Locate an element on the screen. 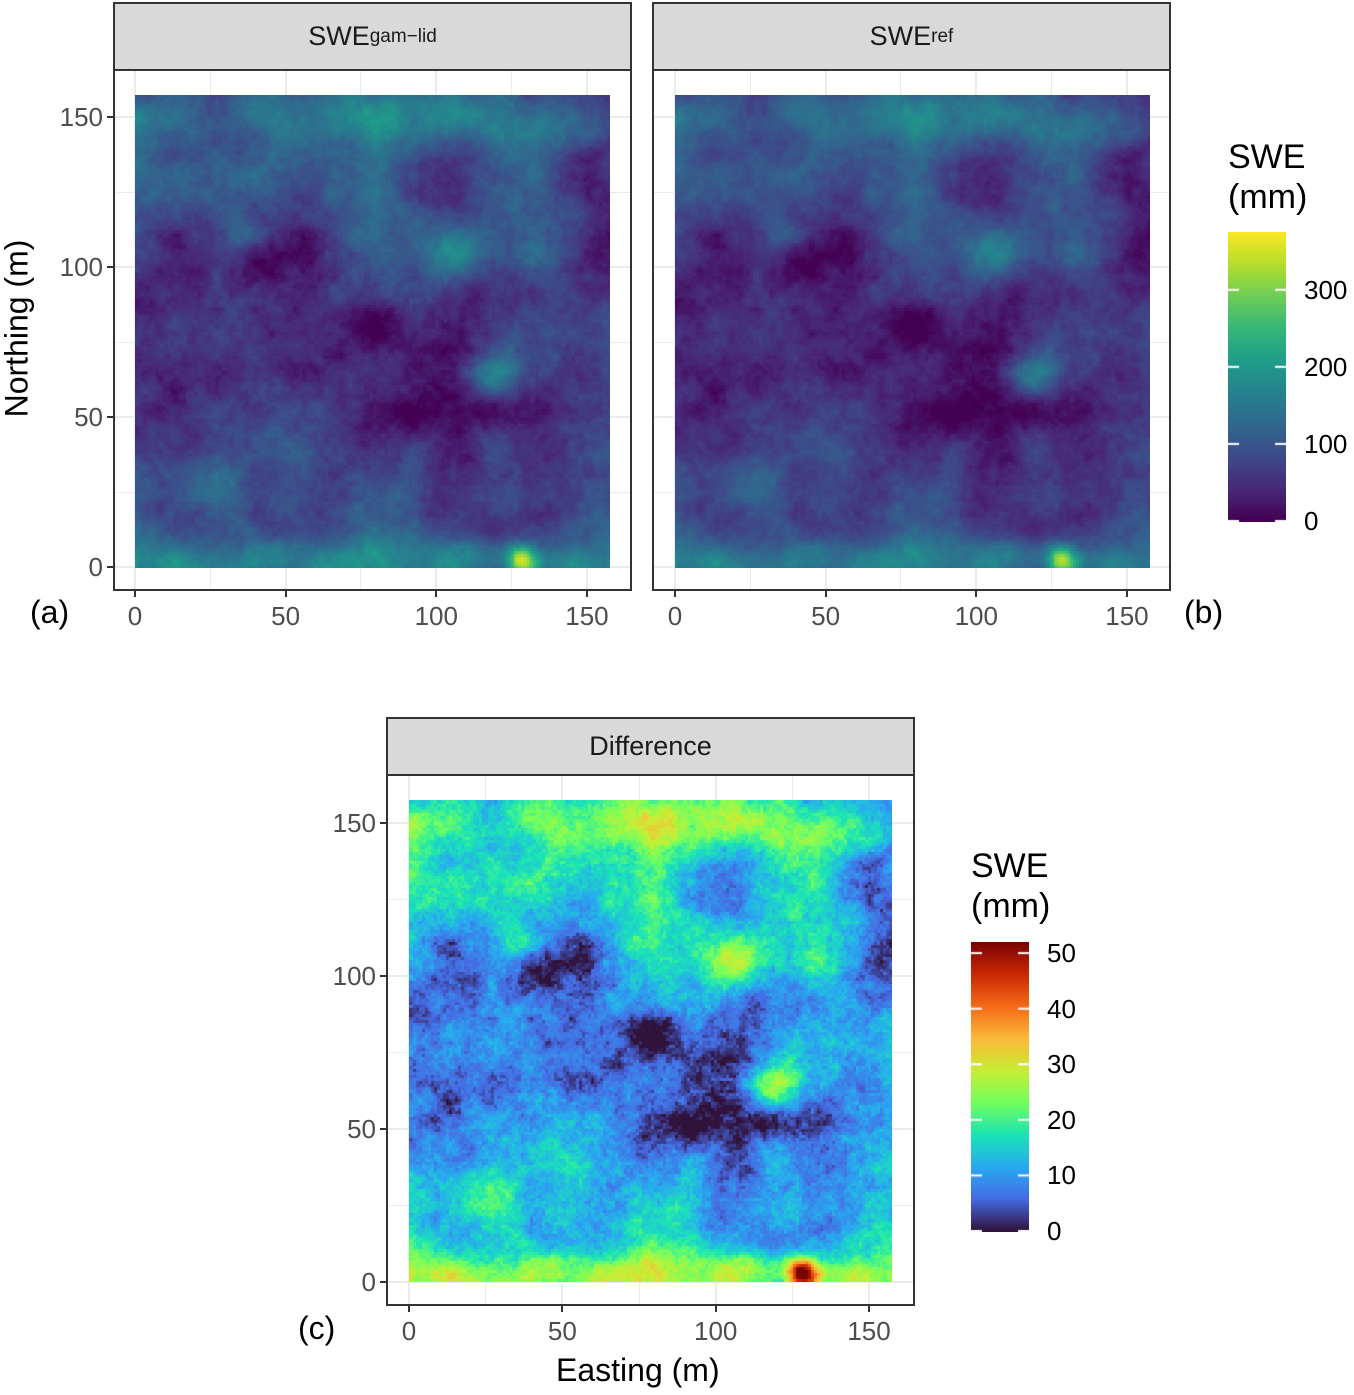 This screenshot has width=1354, height=1395. panel-label-b: (b) is located at coordinates (1204, 612).